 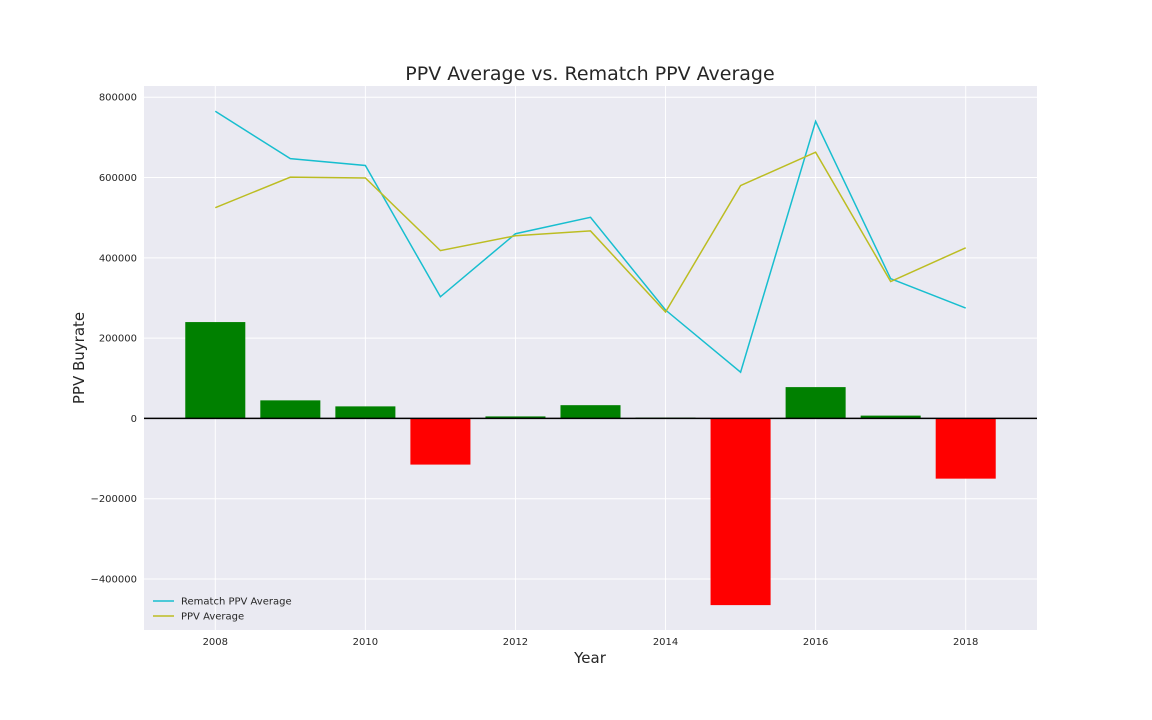 I want to click on y-tick-labels: −400000 −200000 0 200000 400000 600000 800000, so click(x=113, y=339).